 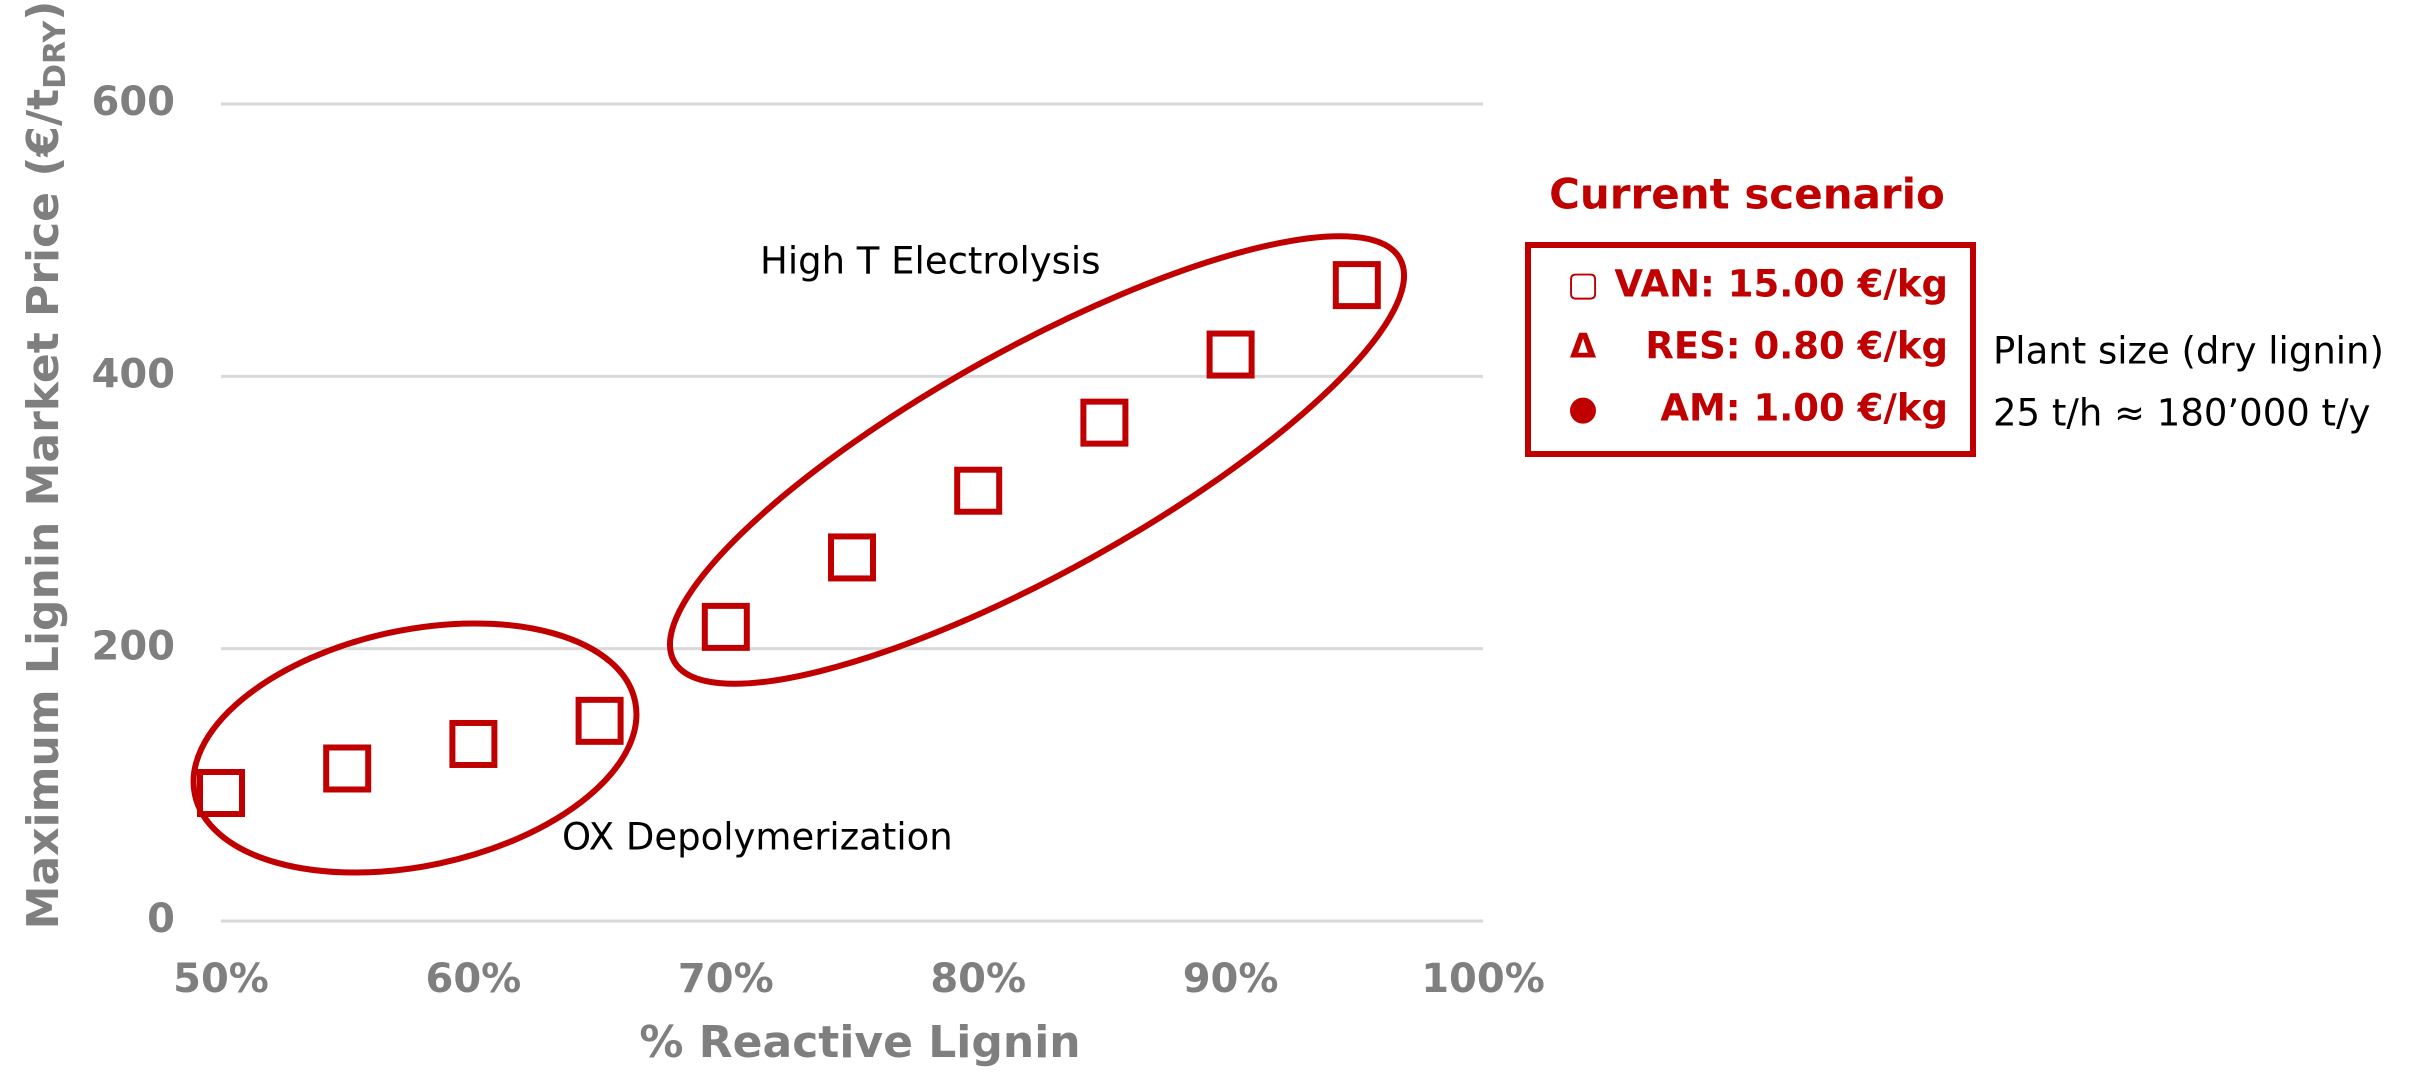 I want to click on annotation: OX Depolymerization, so click(x=757, y=837).